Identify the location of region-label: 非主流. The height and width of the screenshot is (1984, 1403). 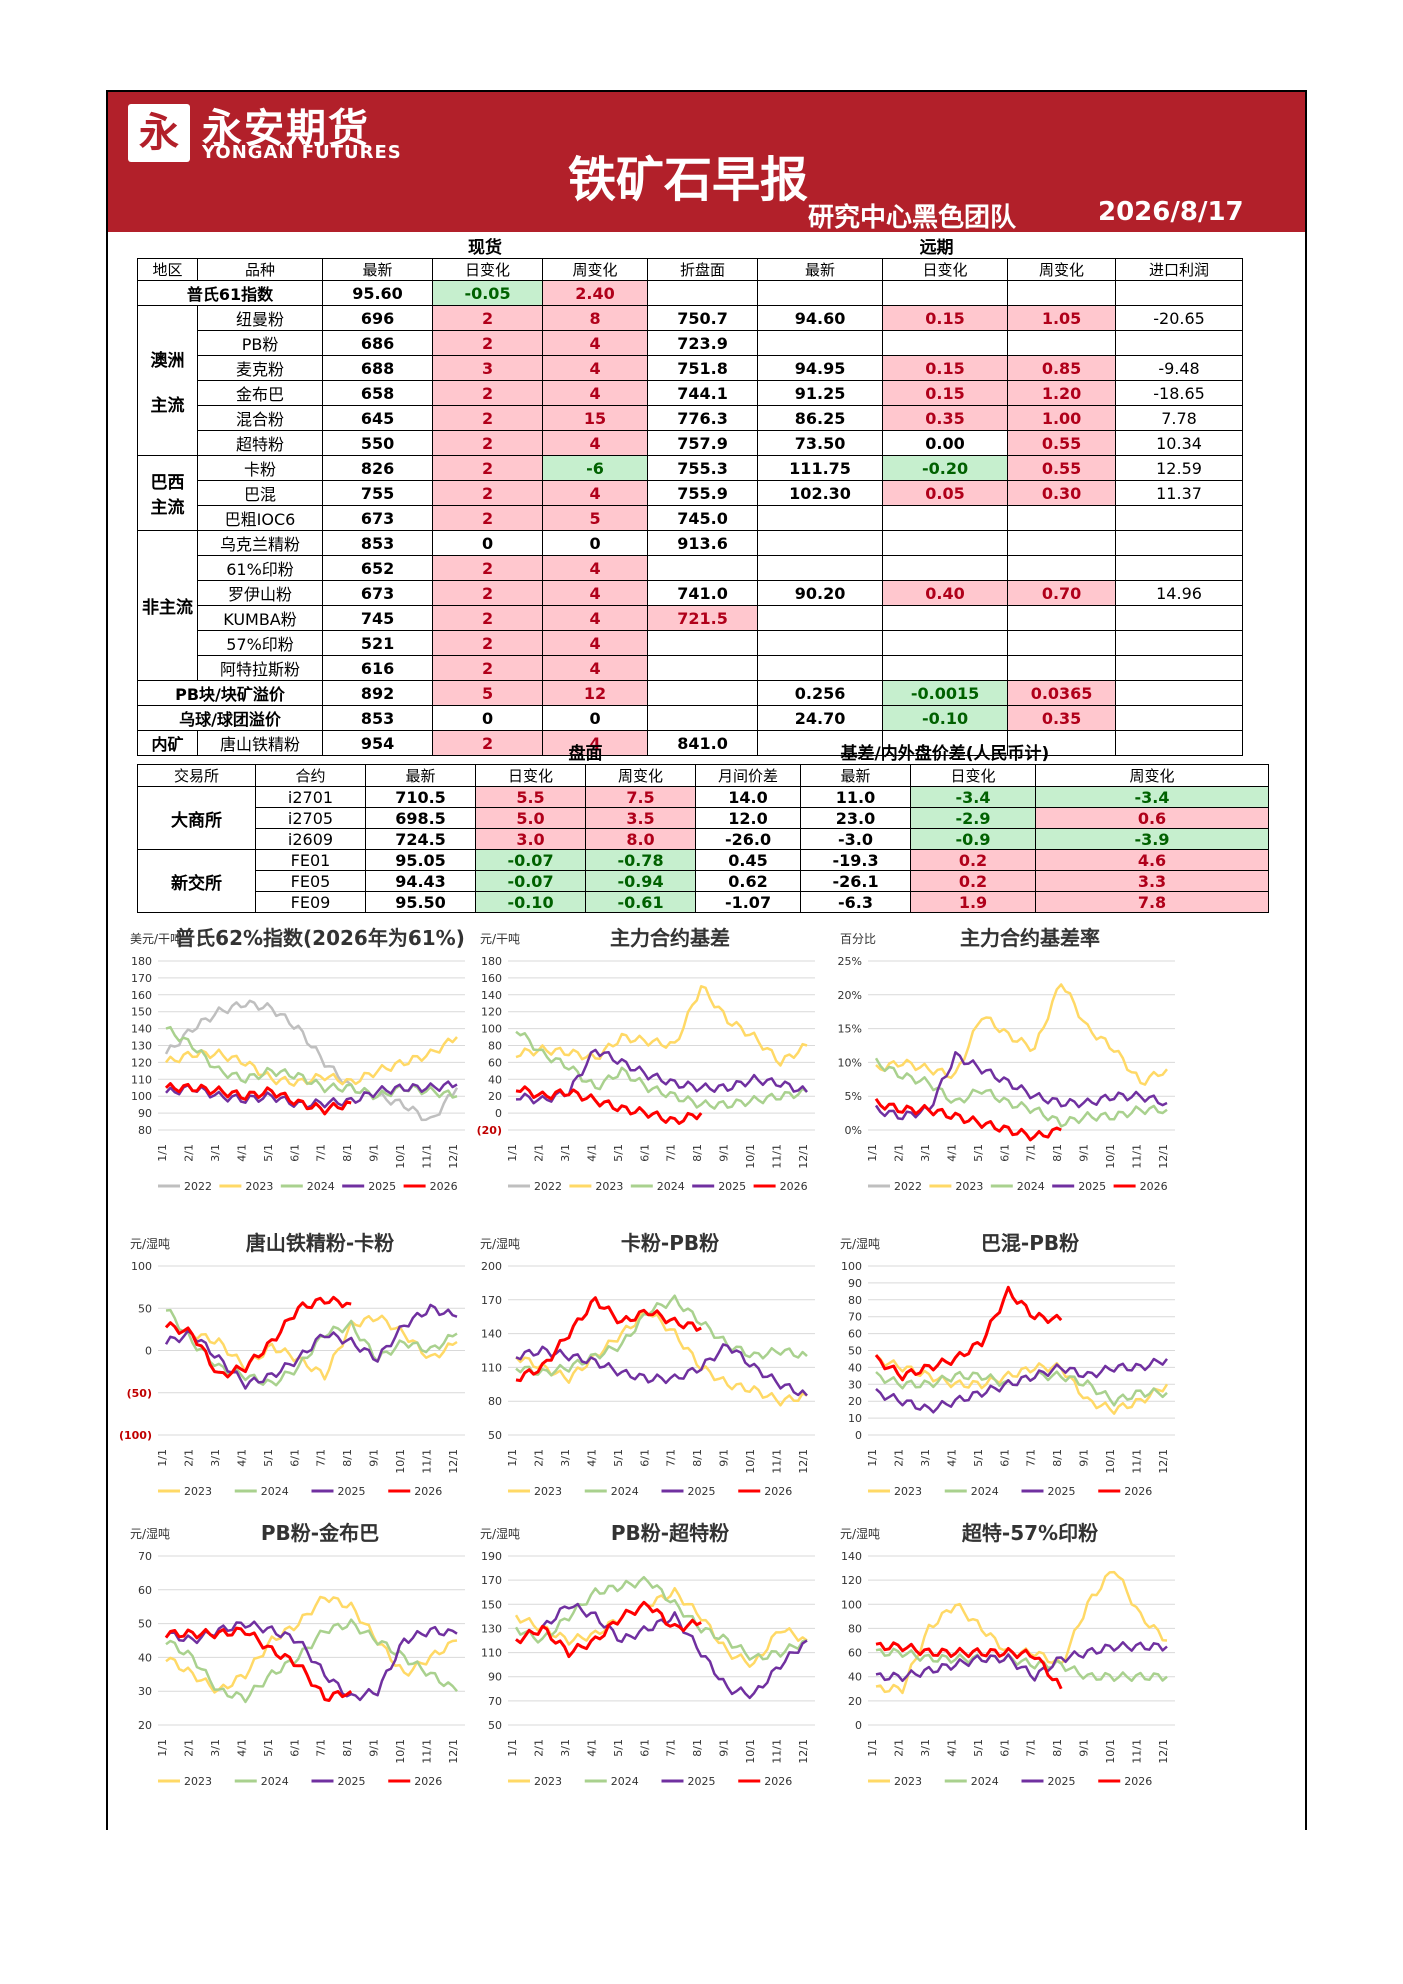
(167, 605).